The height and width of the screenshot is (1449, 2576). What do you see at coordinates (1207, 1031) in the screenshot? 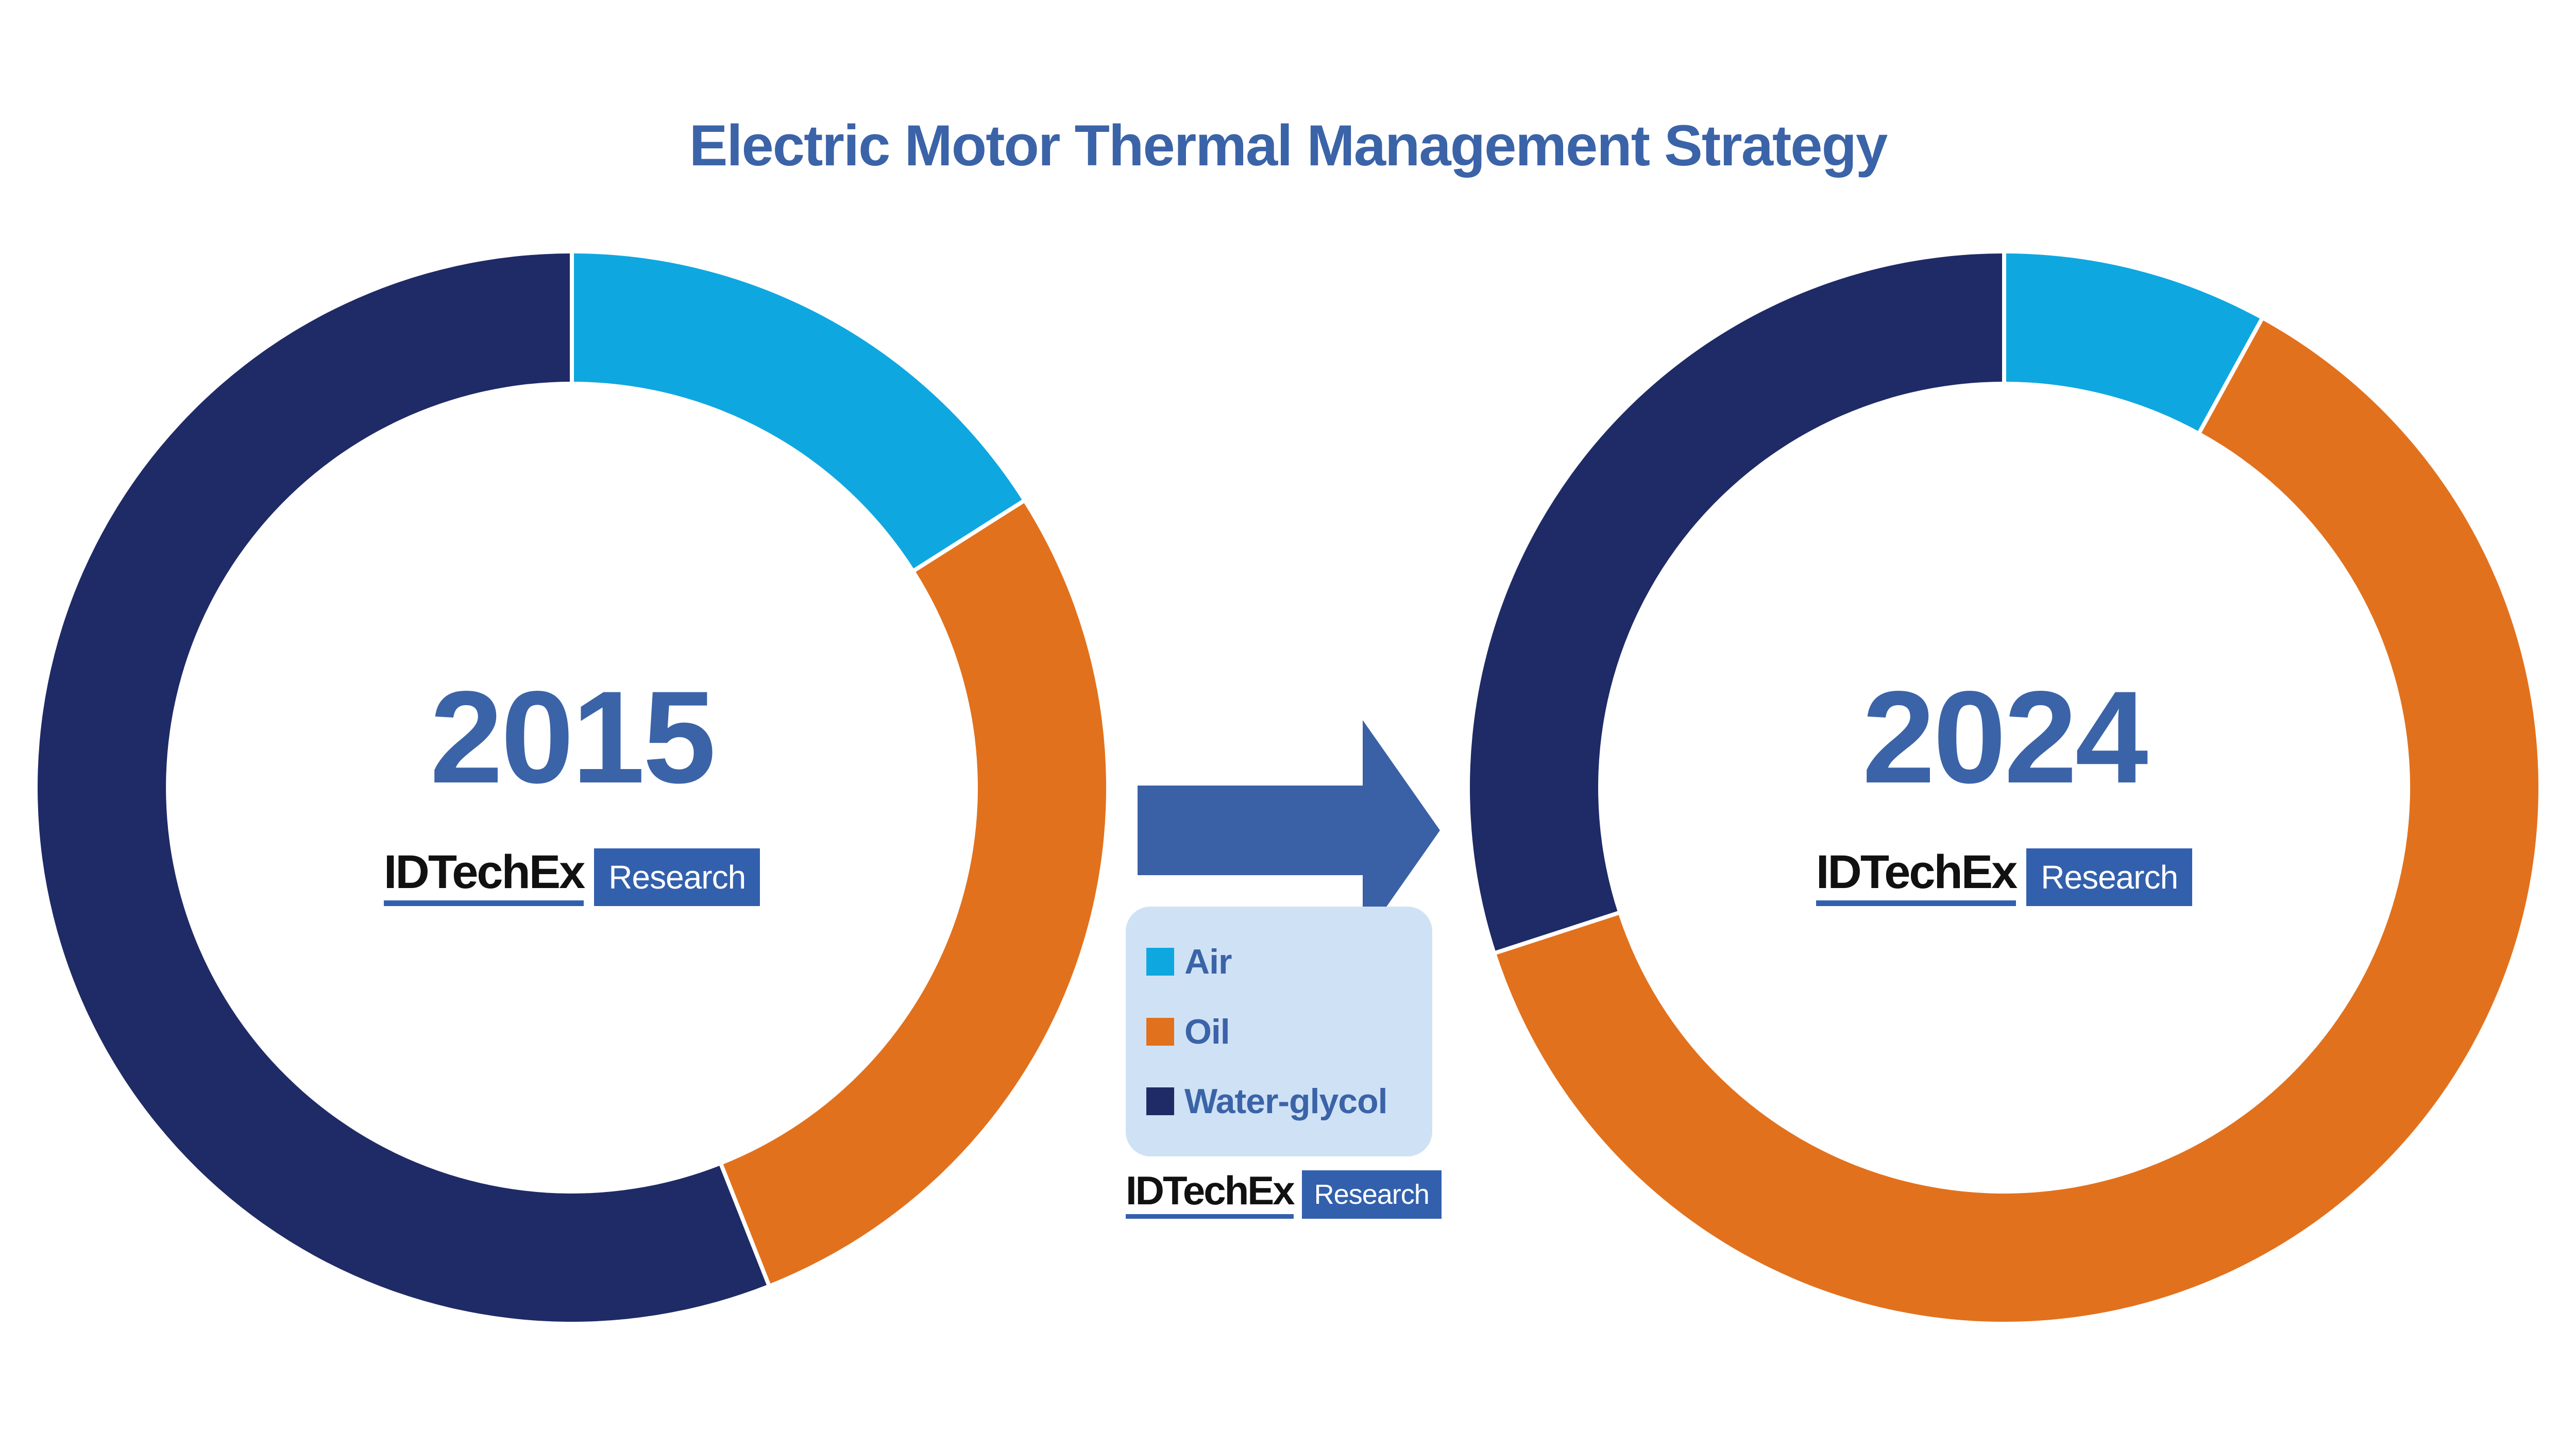
I see `legend-label-oil: Oil` at bounding box center [1207, 1031].